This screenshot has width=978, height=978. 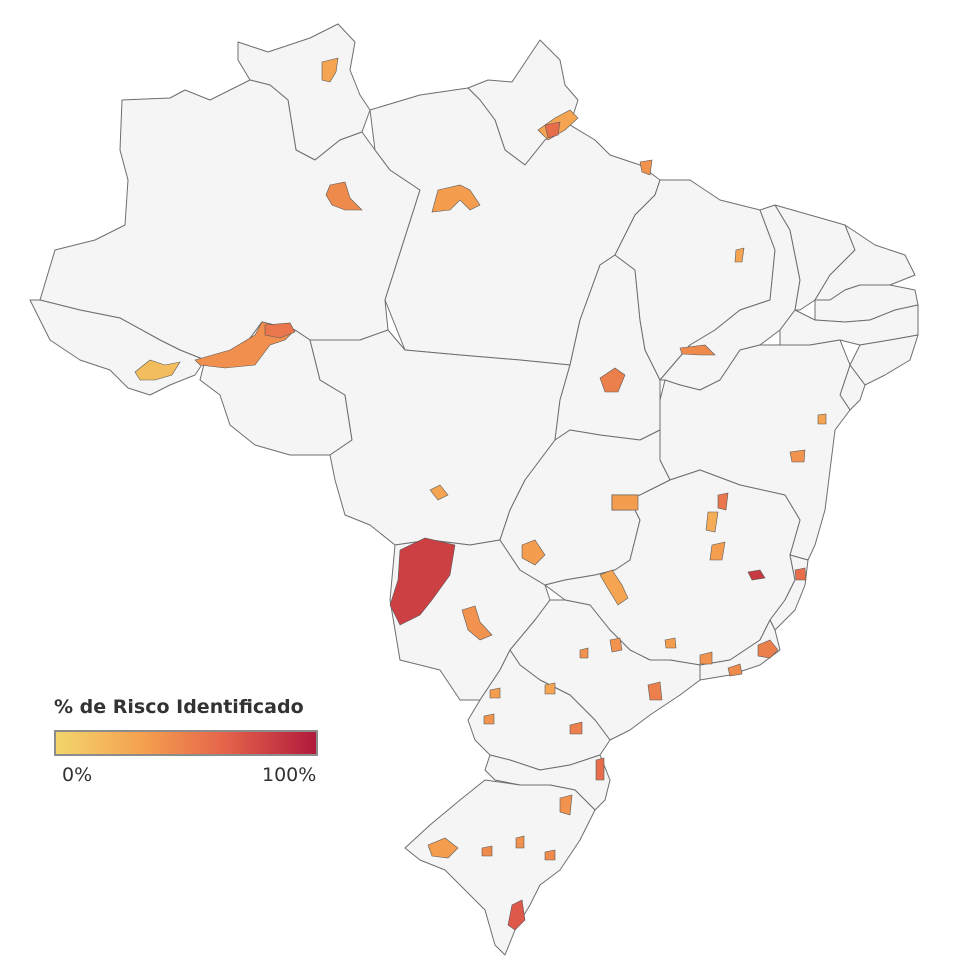 What do you see at coordinates (539, 710) in the screenshot?
I see `state-parana` at bounding box center [539, 710].